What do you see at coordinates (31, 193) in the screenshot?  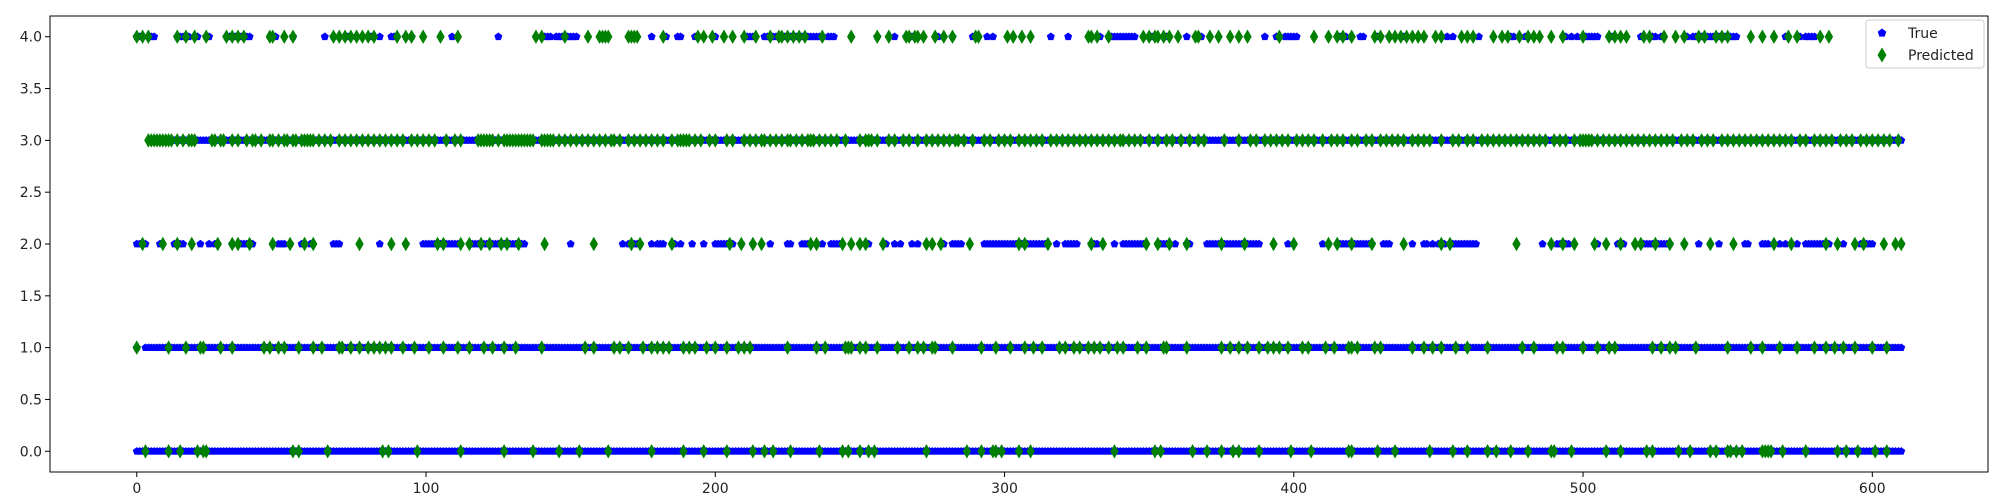 I see `y-tick-label: 2.5` at bounding box center [31, 193].